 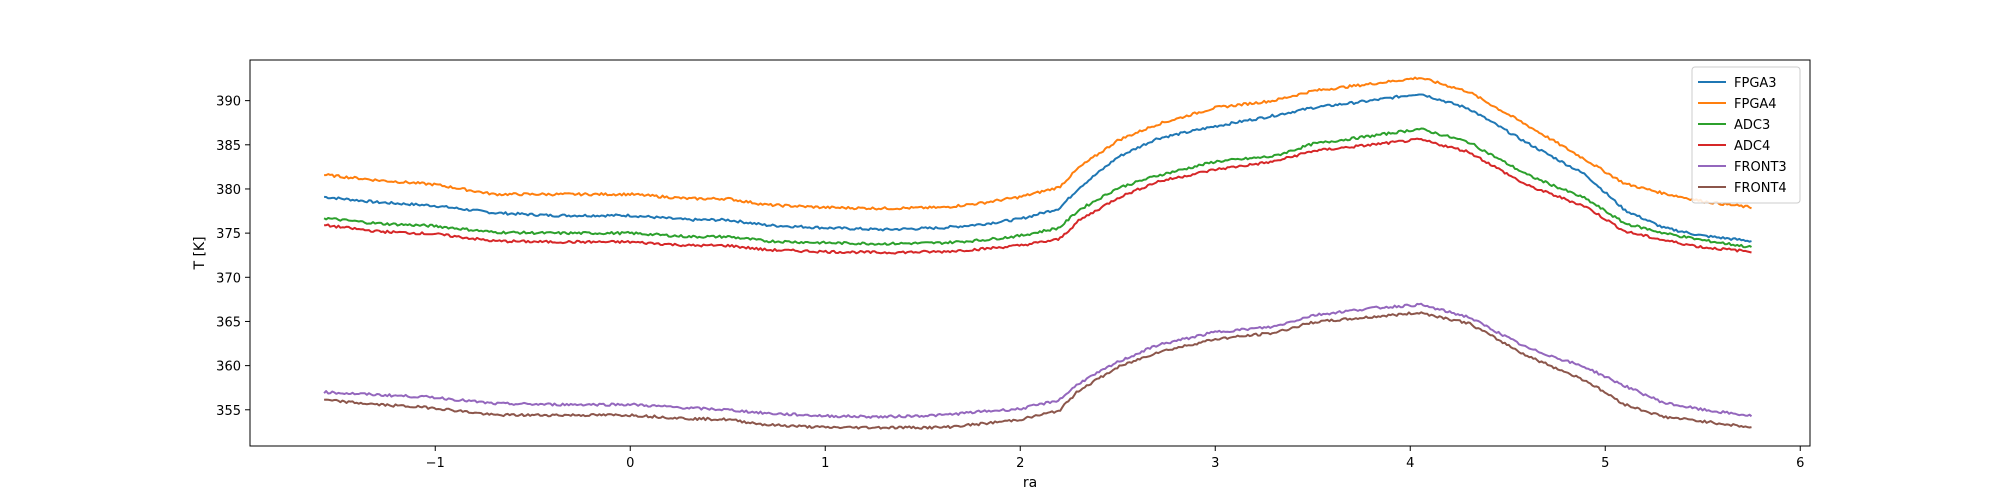 What do you see at coordinates (228, 411) in the screenshot?
I see `y-tick-label: 355` at bounding box center [228, 411].